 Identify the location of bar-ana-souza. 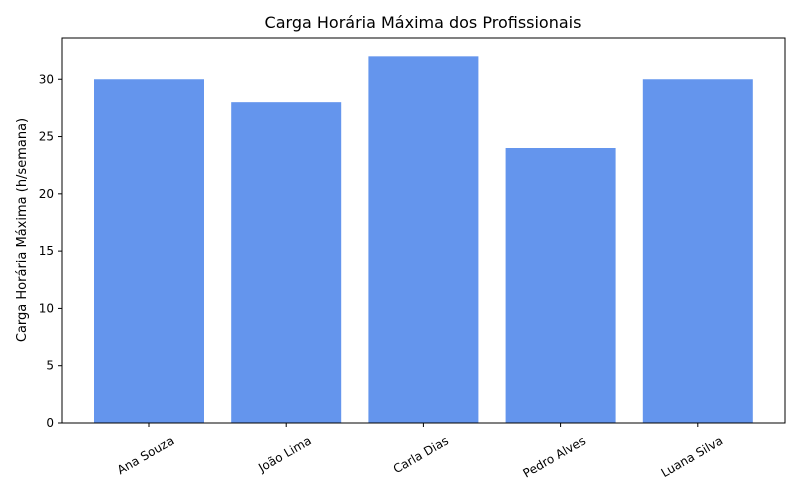
(149, 251).